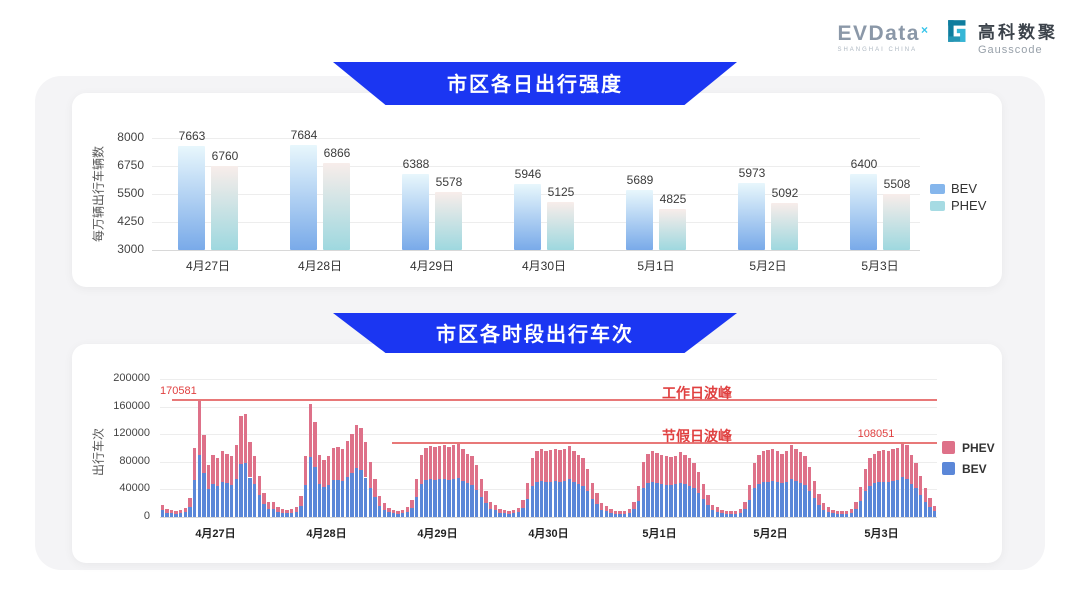 This screenshot has width=1080, height=608. I want to click on gridline, so click(548, 517).